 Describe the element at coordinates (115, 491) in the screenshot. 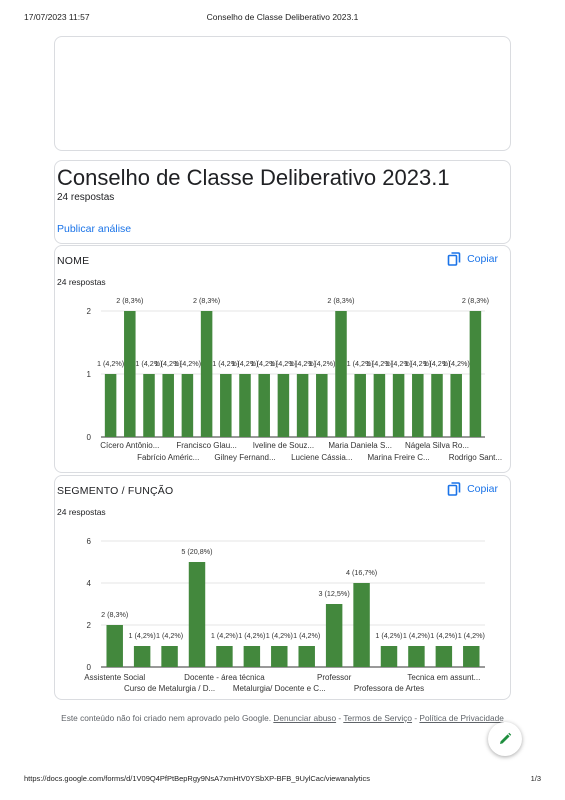

I see `question-title: SEGMENTO / FUNÇÃO` at that location.